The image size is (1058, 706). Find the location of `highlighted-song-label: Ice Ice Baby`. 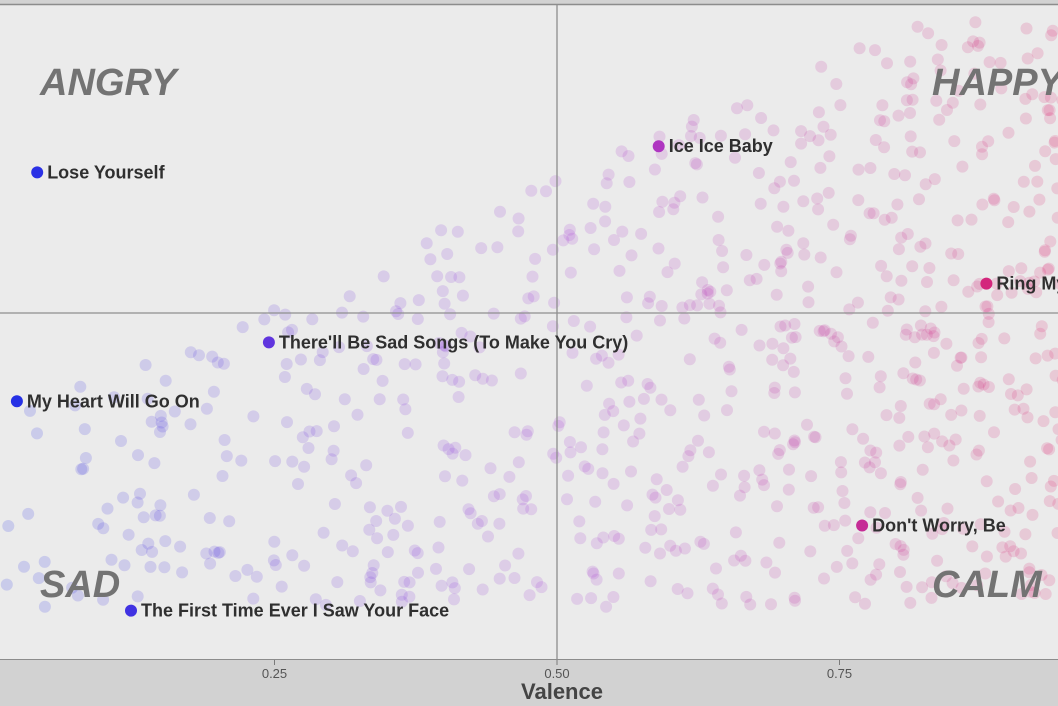

highlighted-song-label: Ice Ice Baby is located at coordinates (721, 146).